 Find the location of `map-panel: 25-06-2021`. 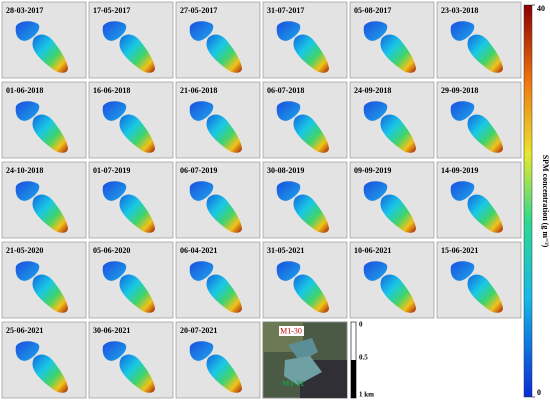

map-panel: 25-06-2021 is located at coordinates (44, 360).